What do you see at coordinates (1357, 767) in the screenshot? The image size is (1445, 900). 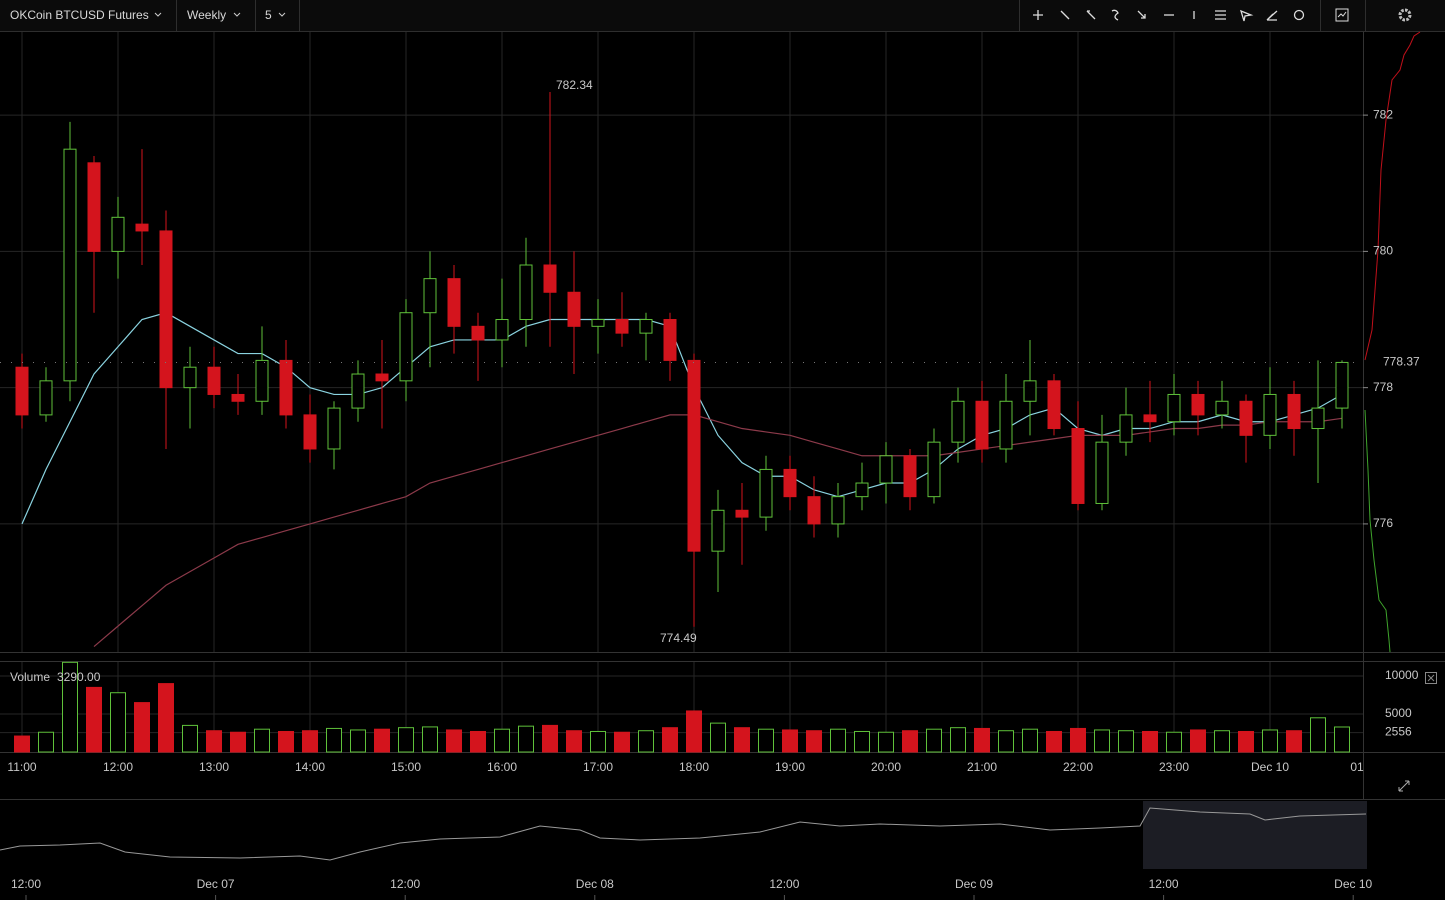 I see `x-tick-label: 01` at bounding box center [1357, 767].